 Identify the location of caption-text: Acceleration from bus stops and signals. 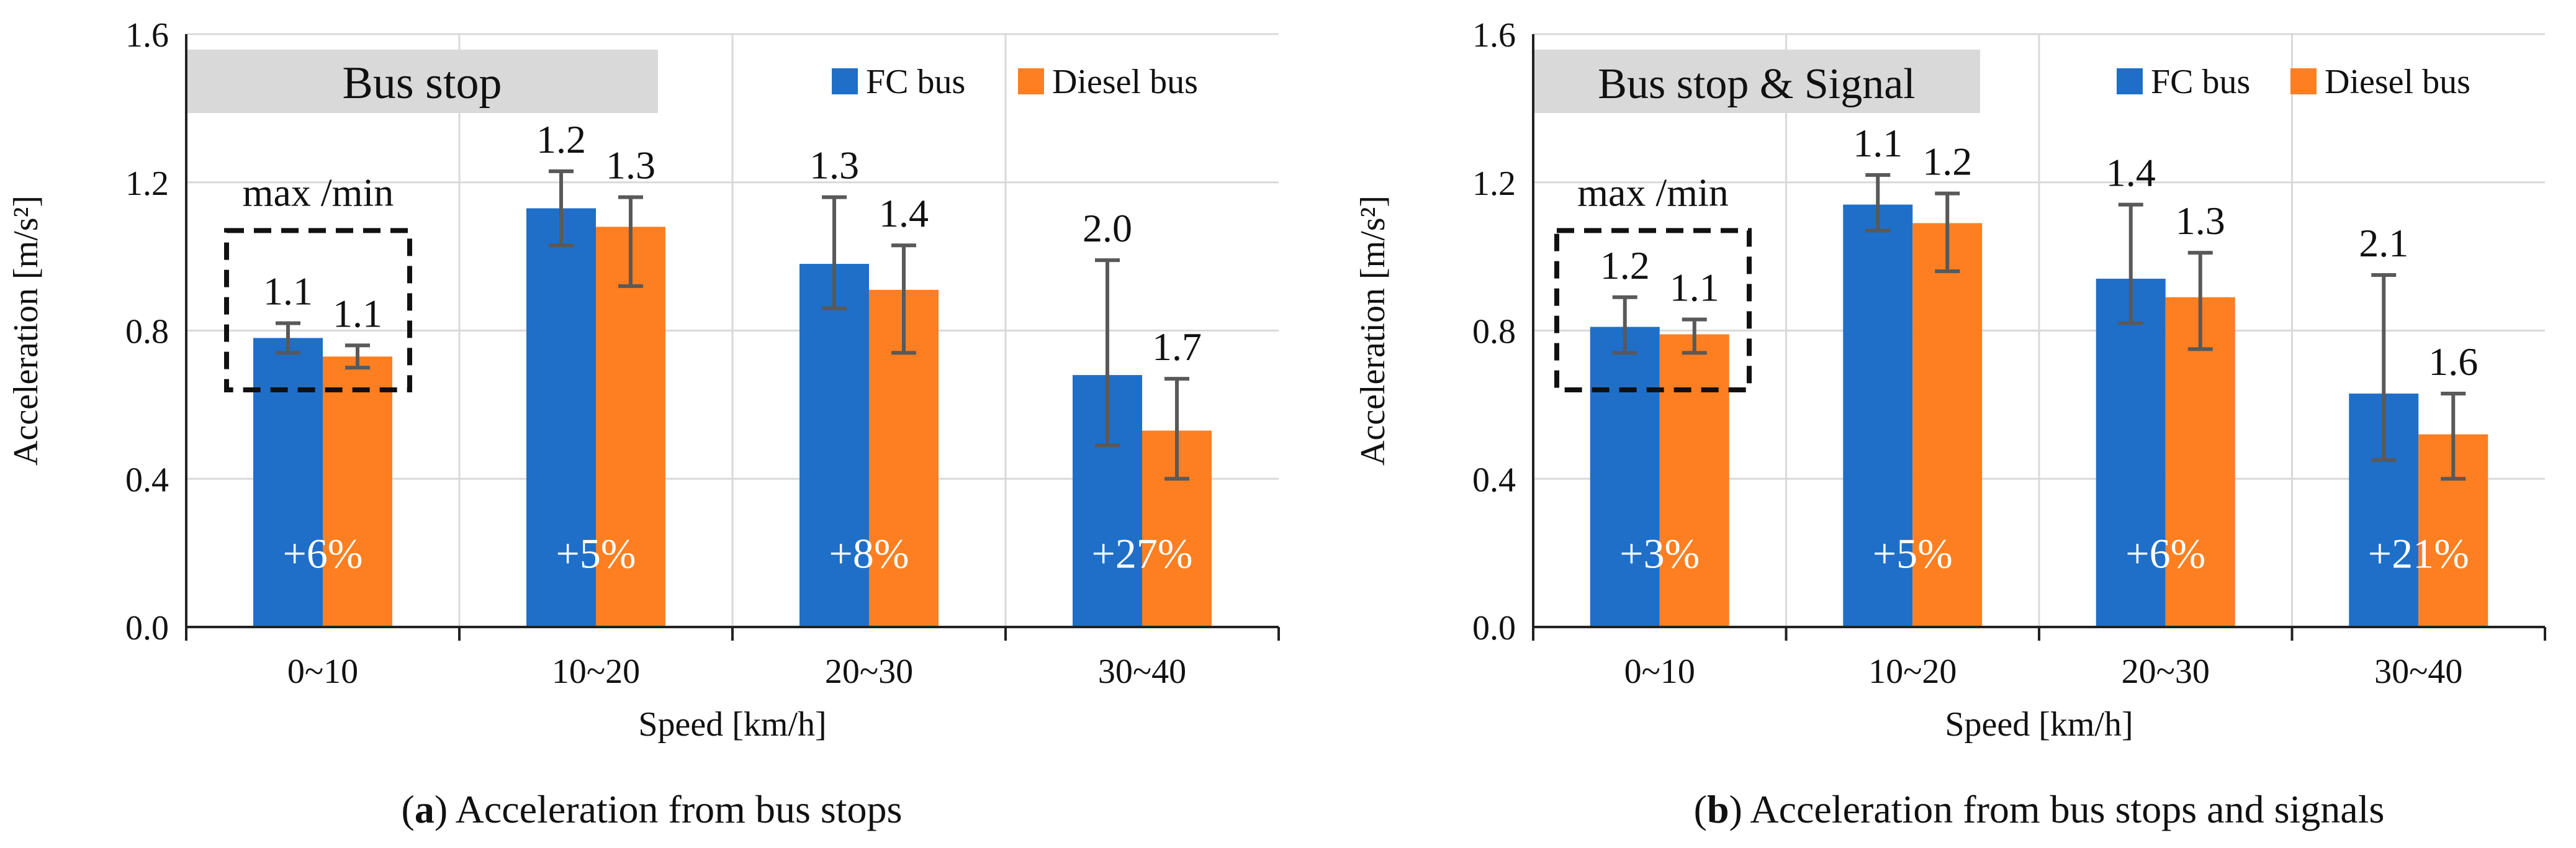
(2067, 809).